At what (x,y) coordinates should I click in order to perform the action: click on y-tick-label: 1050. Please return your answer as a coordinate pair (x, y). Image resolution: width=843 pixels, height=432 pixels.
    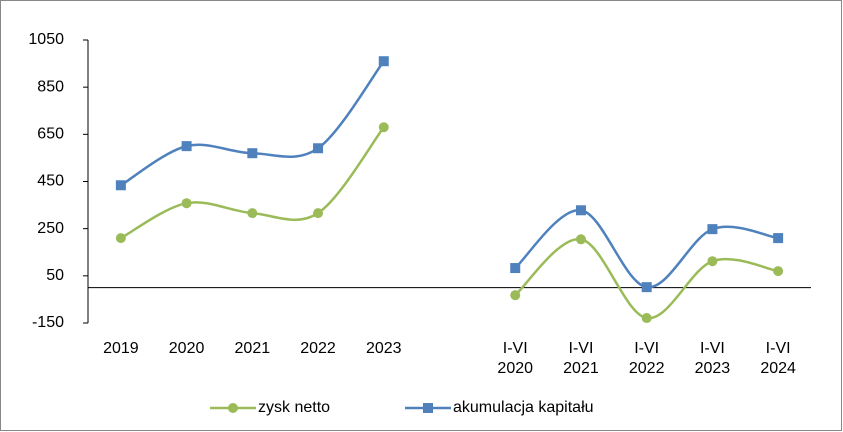
    Looking at the image, I should click on (46, 39).